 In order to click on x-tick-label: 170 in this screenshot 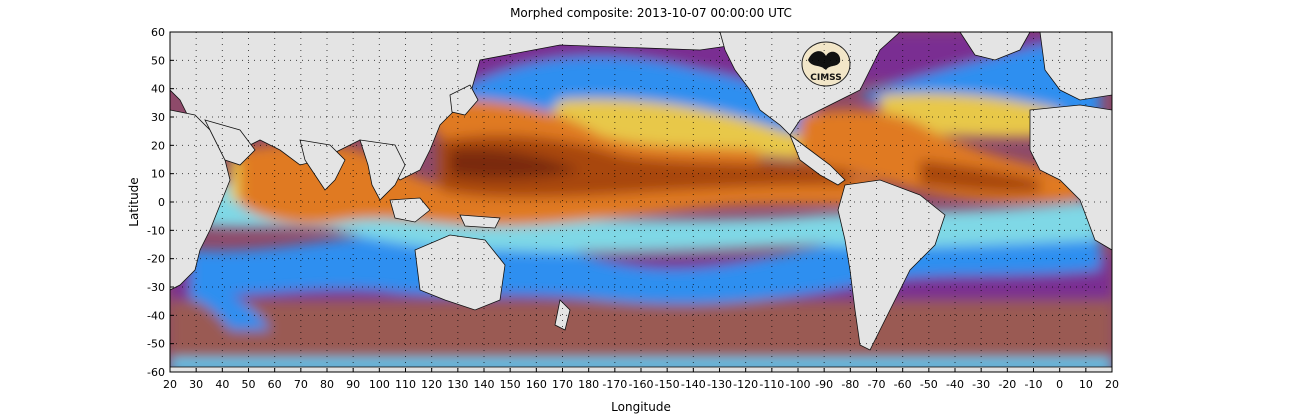, I will do `click(562, 384)`.